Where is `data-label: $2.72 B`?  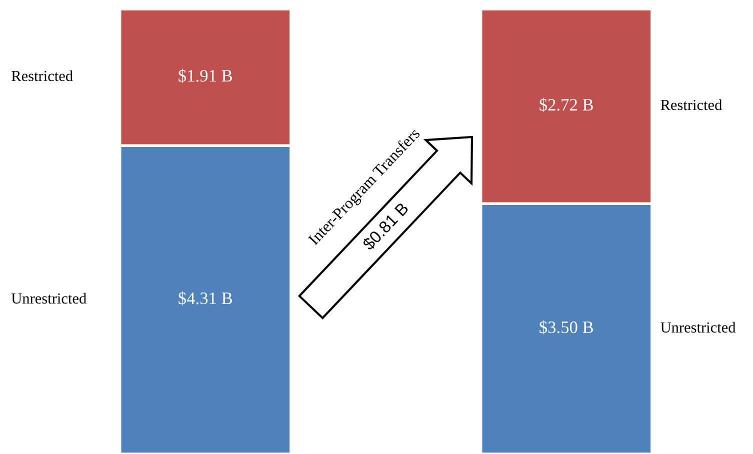
data-label: $2.72 B is located at coordinates (567, 105).